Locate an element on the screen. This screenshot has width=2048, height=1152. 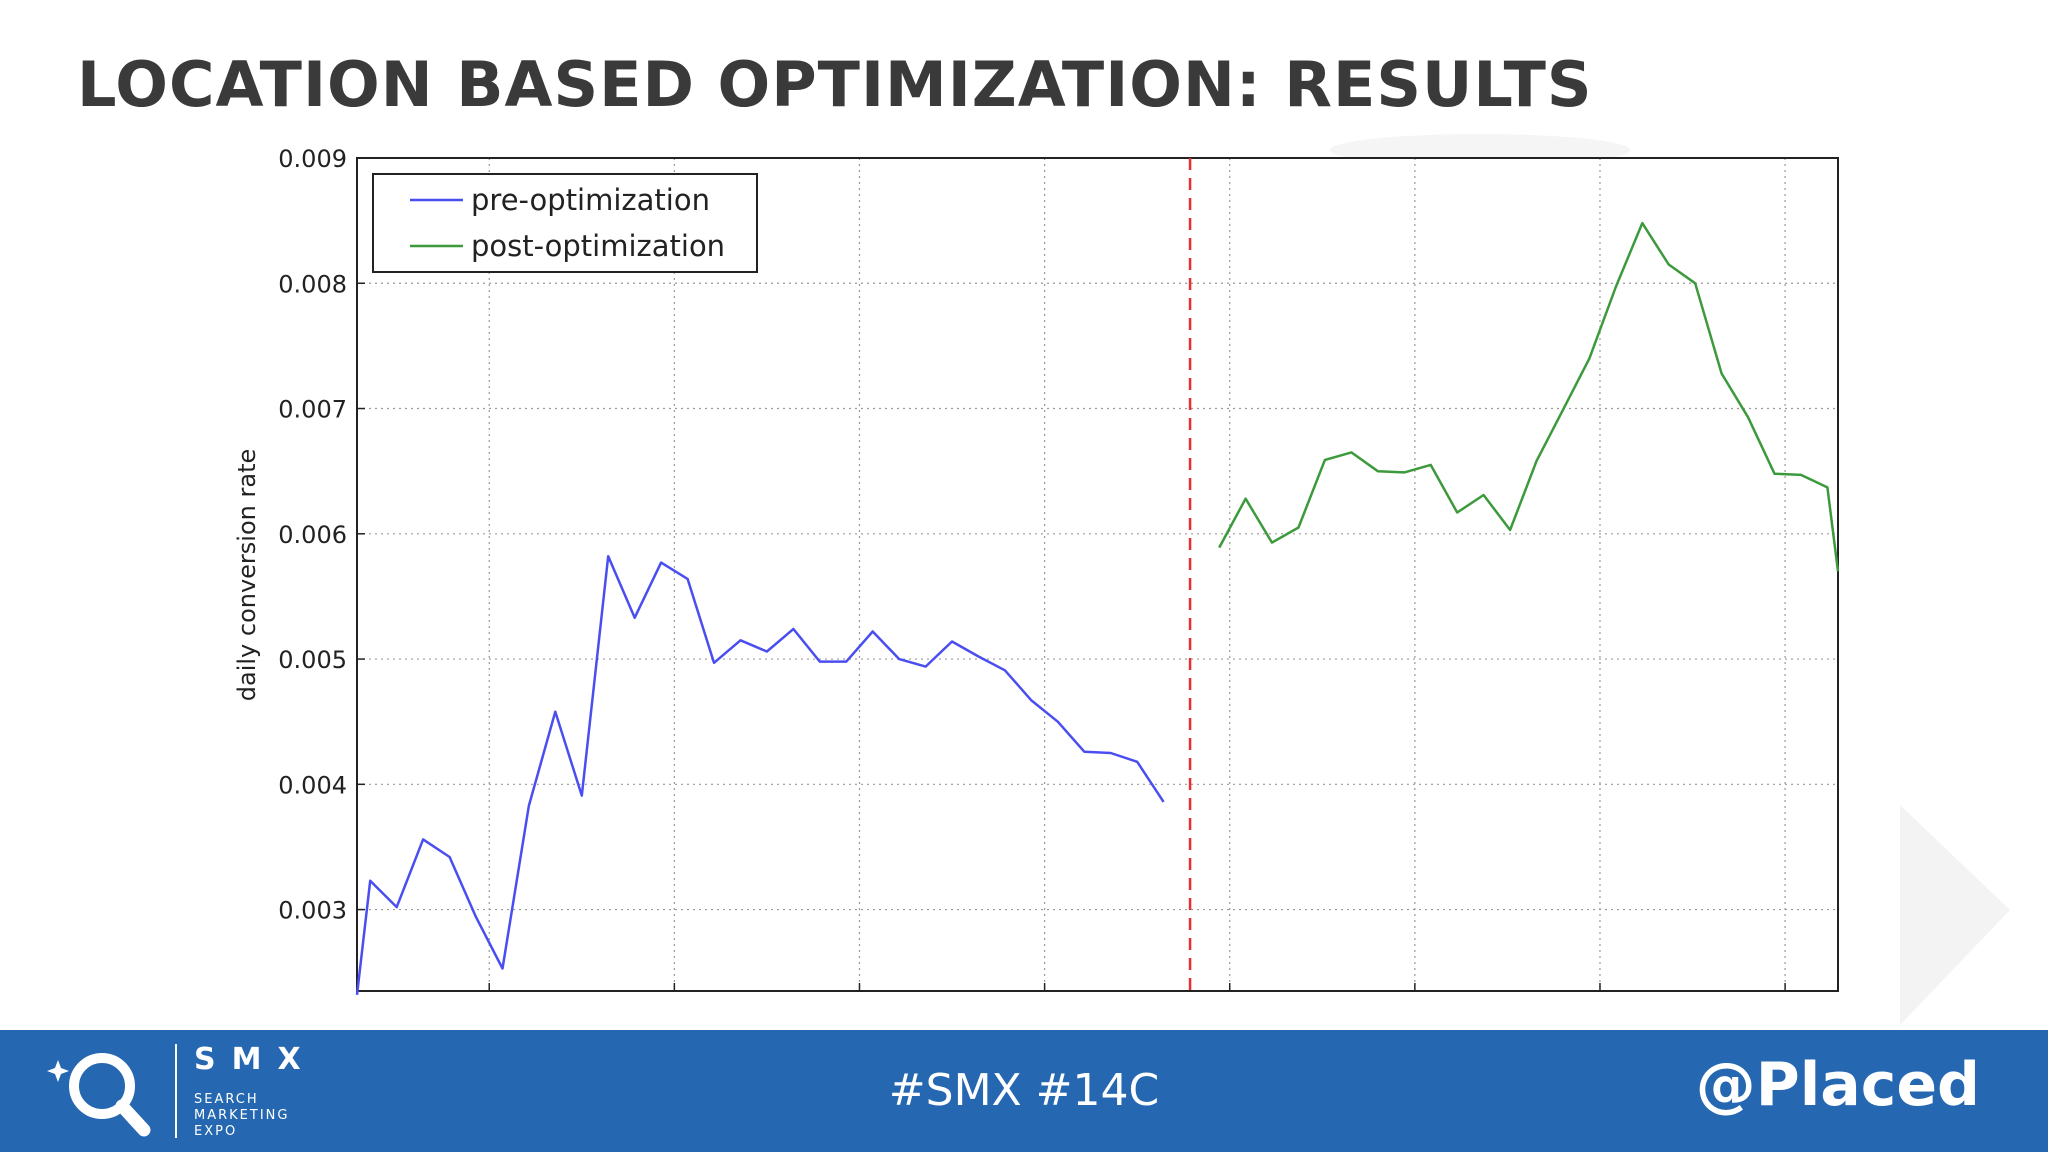
legend-label: post-optimization is located at coordinates (598, 246).